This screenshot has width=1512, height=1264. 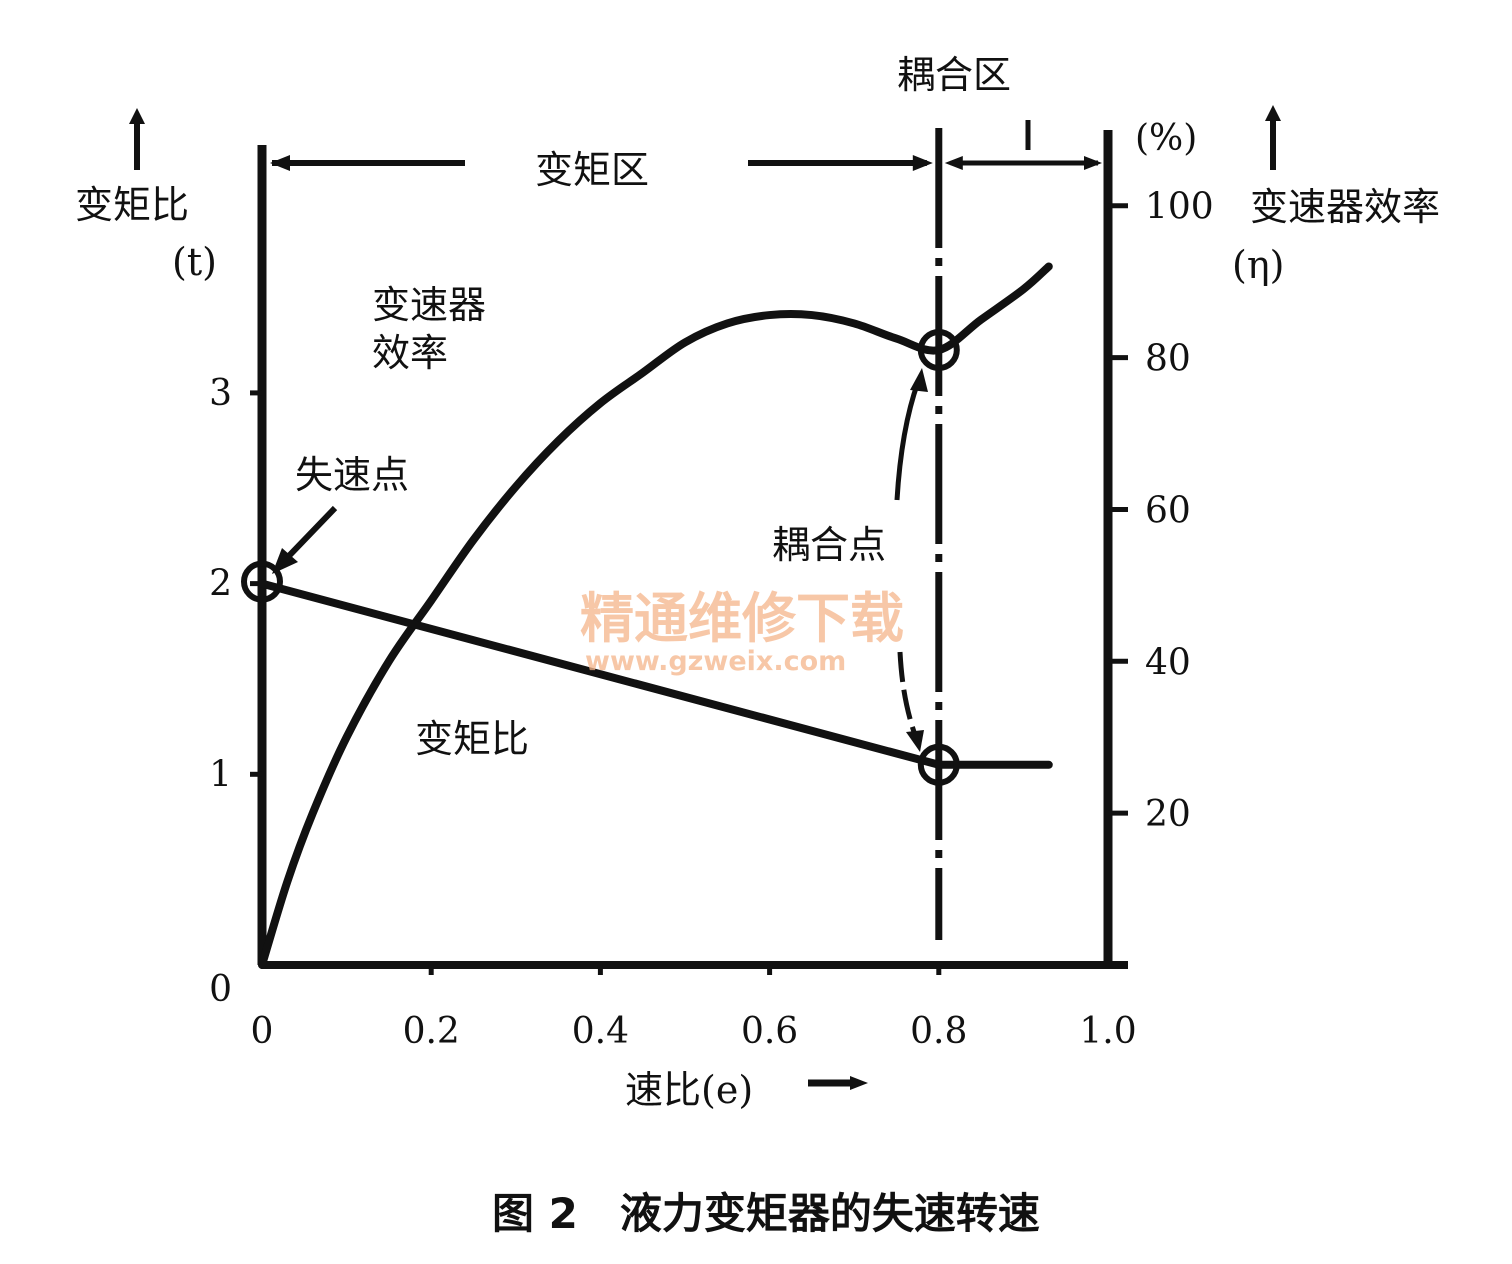 I want to click on efficiency-curve-label-line1: 变速器, so click(x=429, y=305).